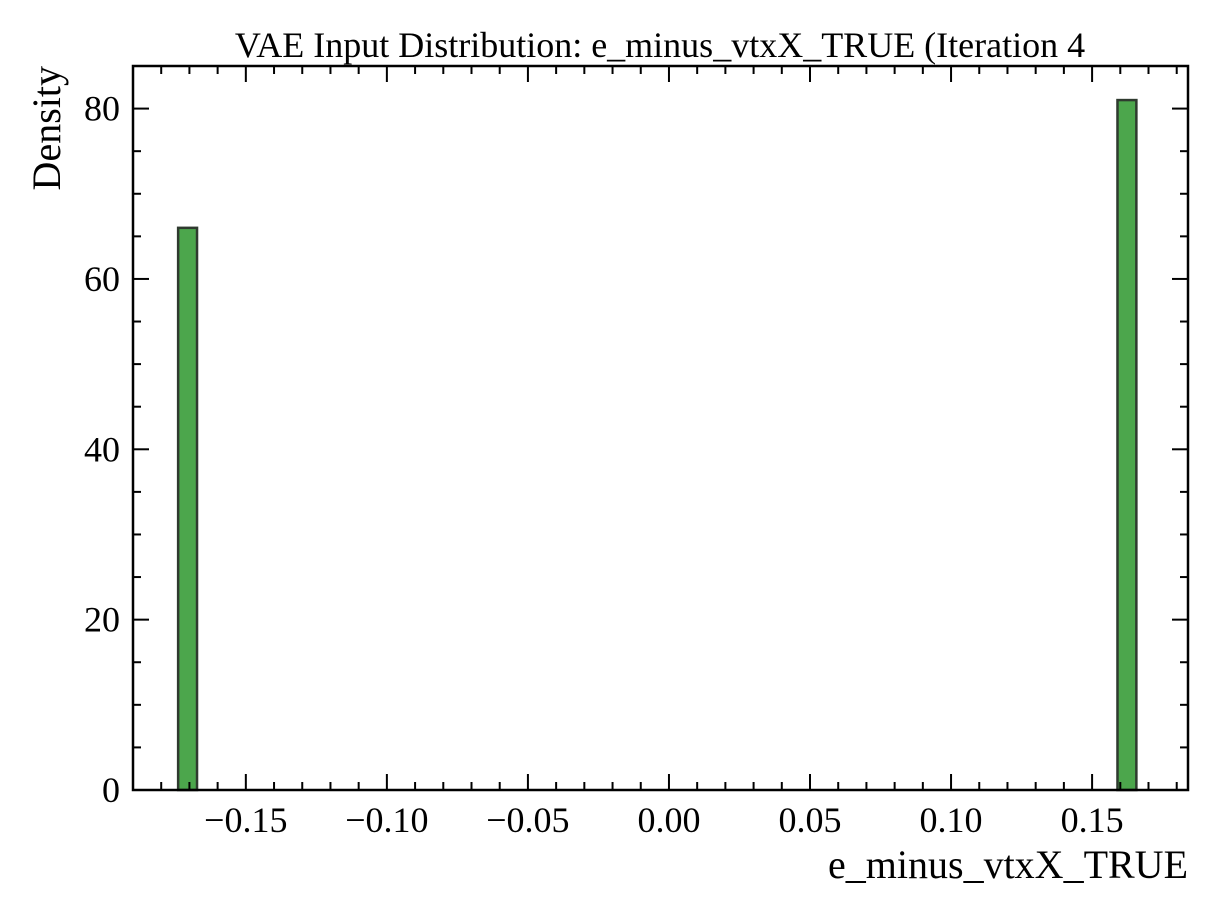  I want to click on x-tick-label-1: −0.10, so click(386, 820).